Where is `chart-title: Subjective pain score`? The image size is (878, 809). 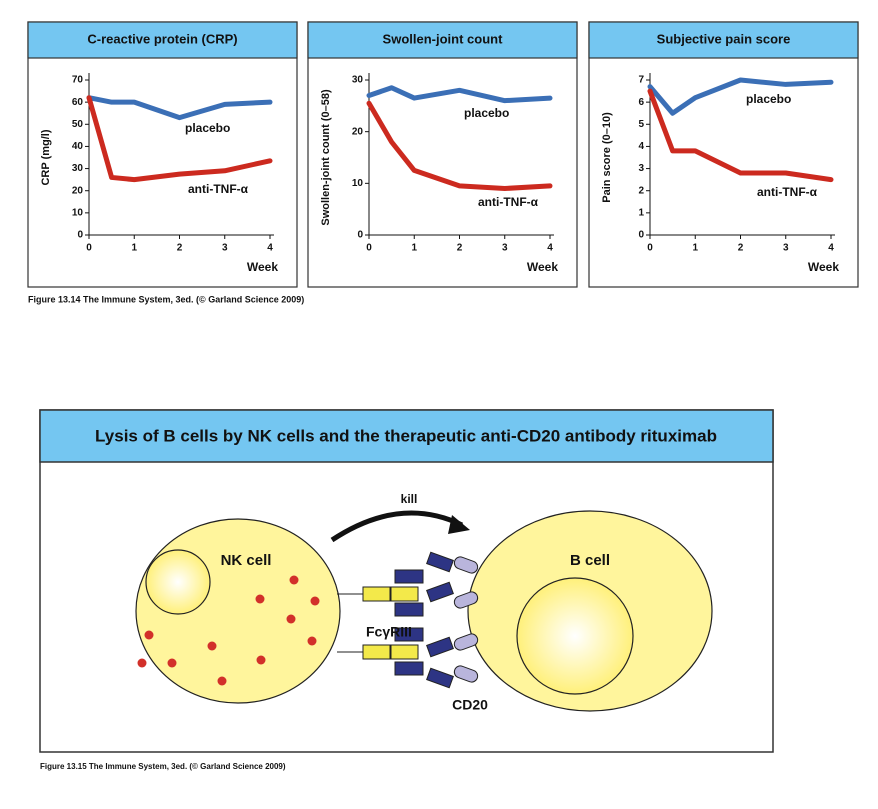 chart-title: Subjective pain score is located at coordinates (724, 38).